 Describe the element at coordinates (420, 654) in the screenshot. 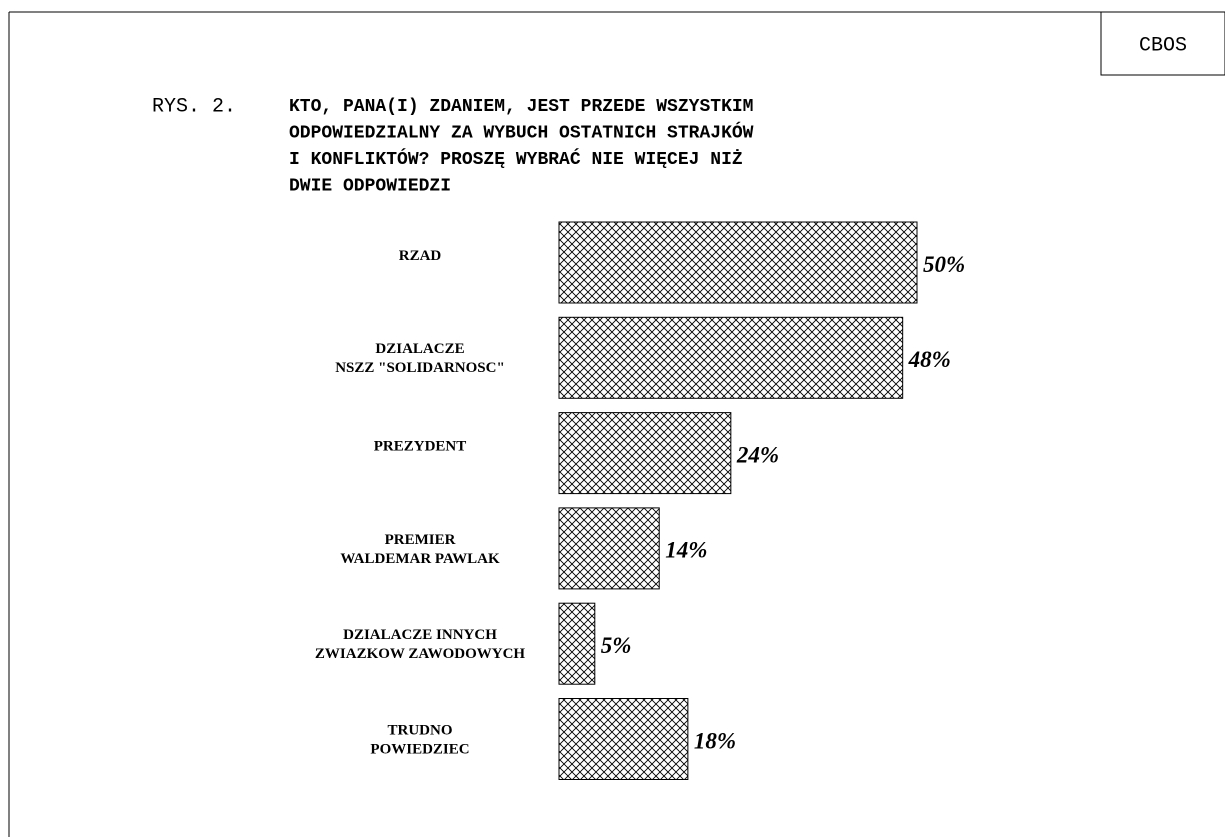

I see `category-label: ZWIAZKOW ZAWODOWYCH` at that location.